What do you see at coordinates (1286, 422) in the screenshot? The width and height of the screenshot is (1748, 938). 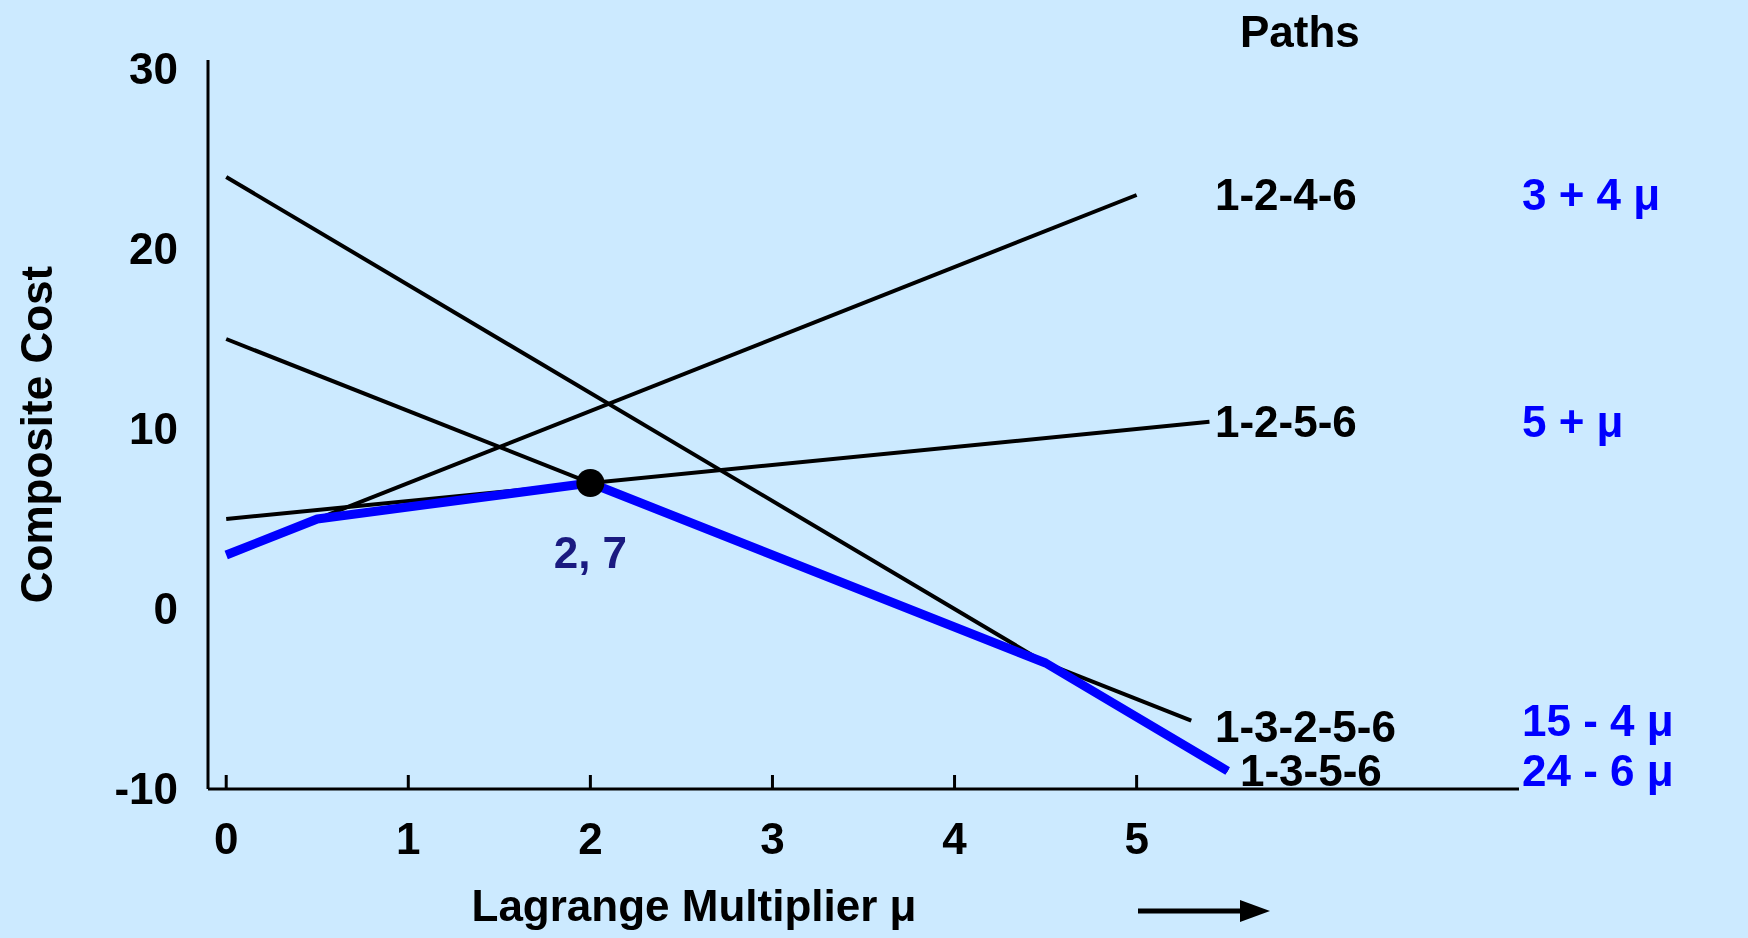 I see `series-label: 1-2-5-6` at bounding box center [1286, 422].